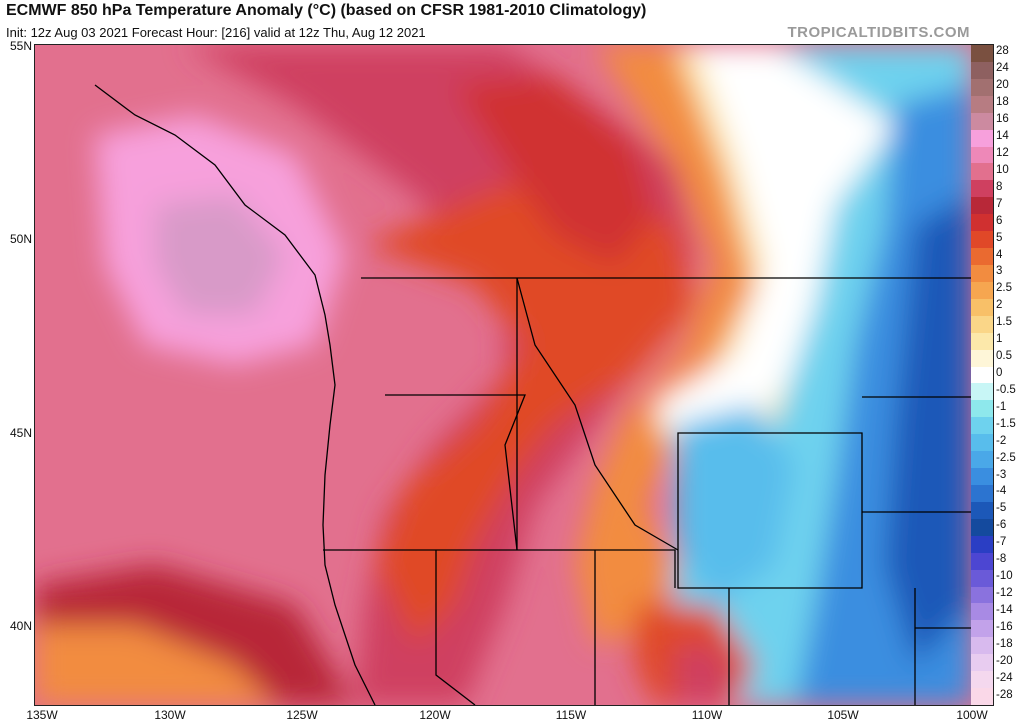 The height and width of the screenshot is (724, 1024). What do you see at coordinates (999, 203) in the screenshot?
I see `colorbar-label: 7` at bounding box center [999, 203].